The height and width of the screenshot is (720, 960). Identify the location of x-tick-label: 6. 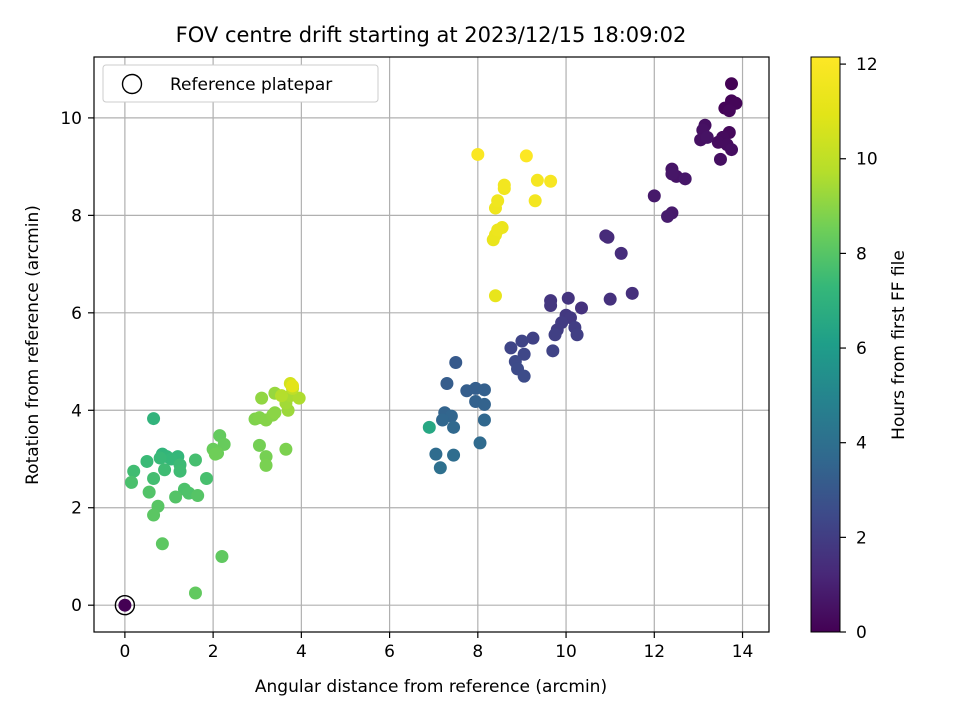
(389, 652).